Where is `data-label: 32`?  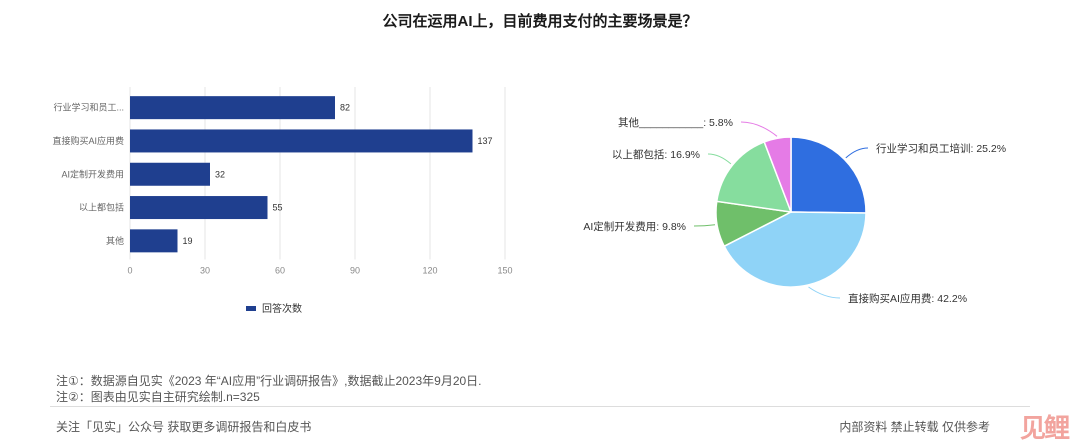
data-label: 32 is located at coordinates (220, 174).